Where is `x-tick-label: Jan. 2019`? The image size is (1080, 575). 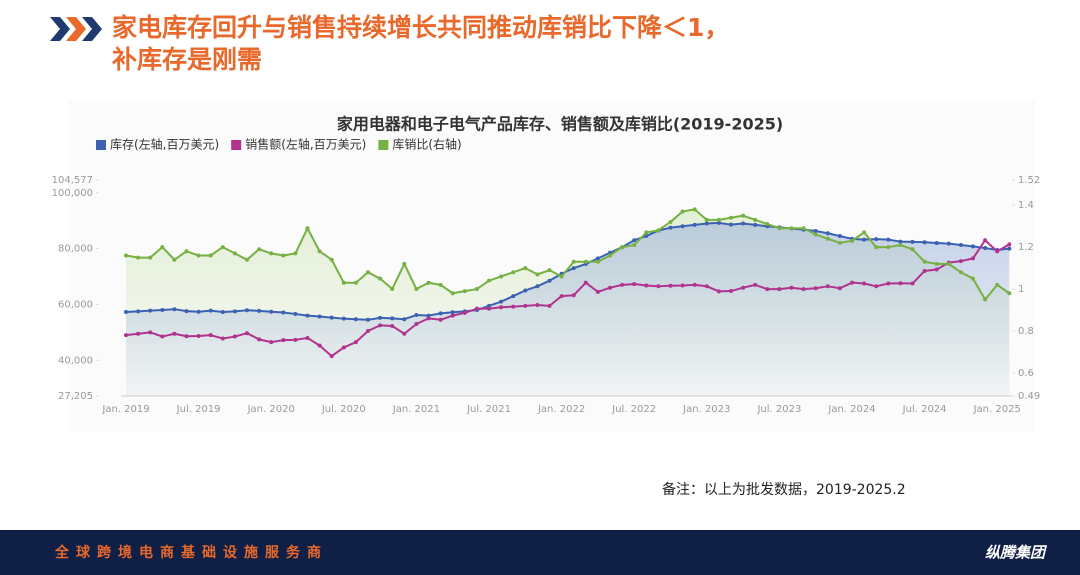 x-tick-label: Jan. 2019 is located at coordinates (125, 409).